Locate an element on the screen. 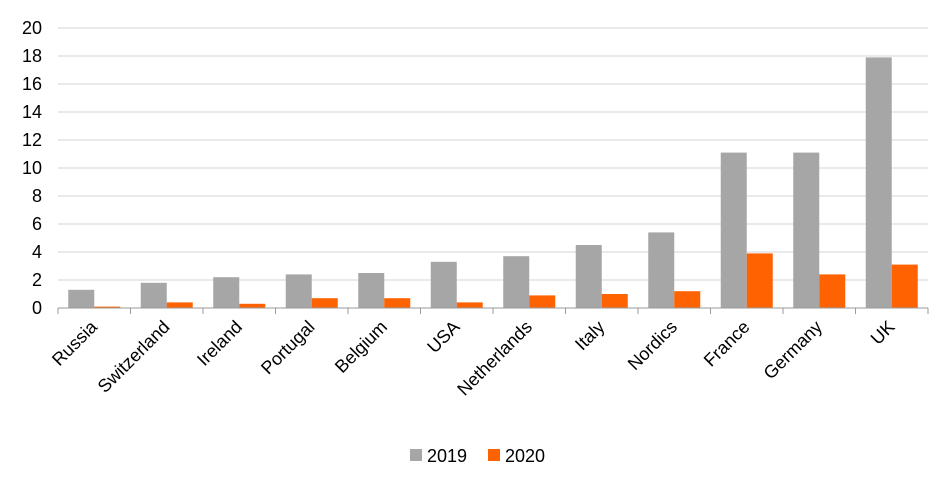 The height and width of the screenshot is (492, 952). bar-2019-nordics is located at coordinates (661, 270).